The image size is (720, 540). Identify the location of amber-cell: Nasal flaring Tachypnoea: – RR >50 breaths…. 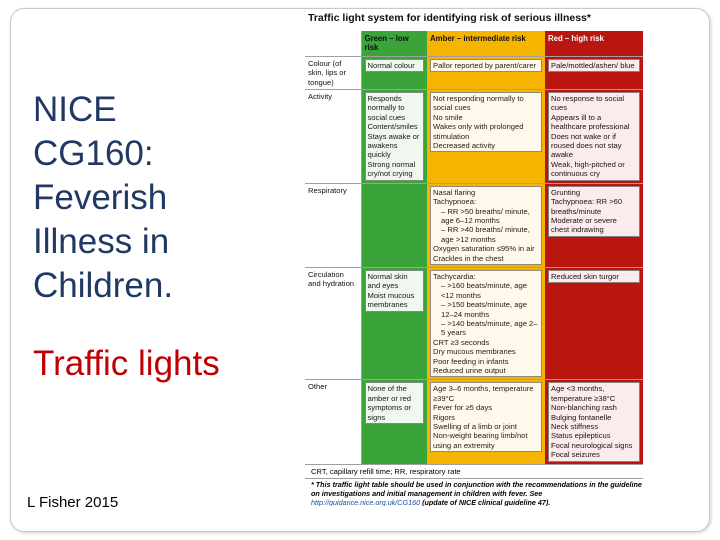
(486, 225).